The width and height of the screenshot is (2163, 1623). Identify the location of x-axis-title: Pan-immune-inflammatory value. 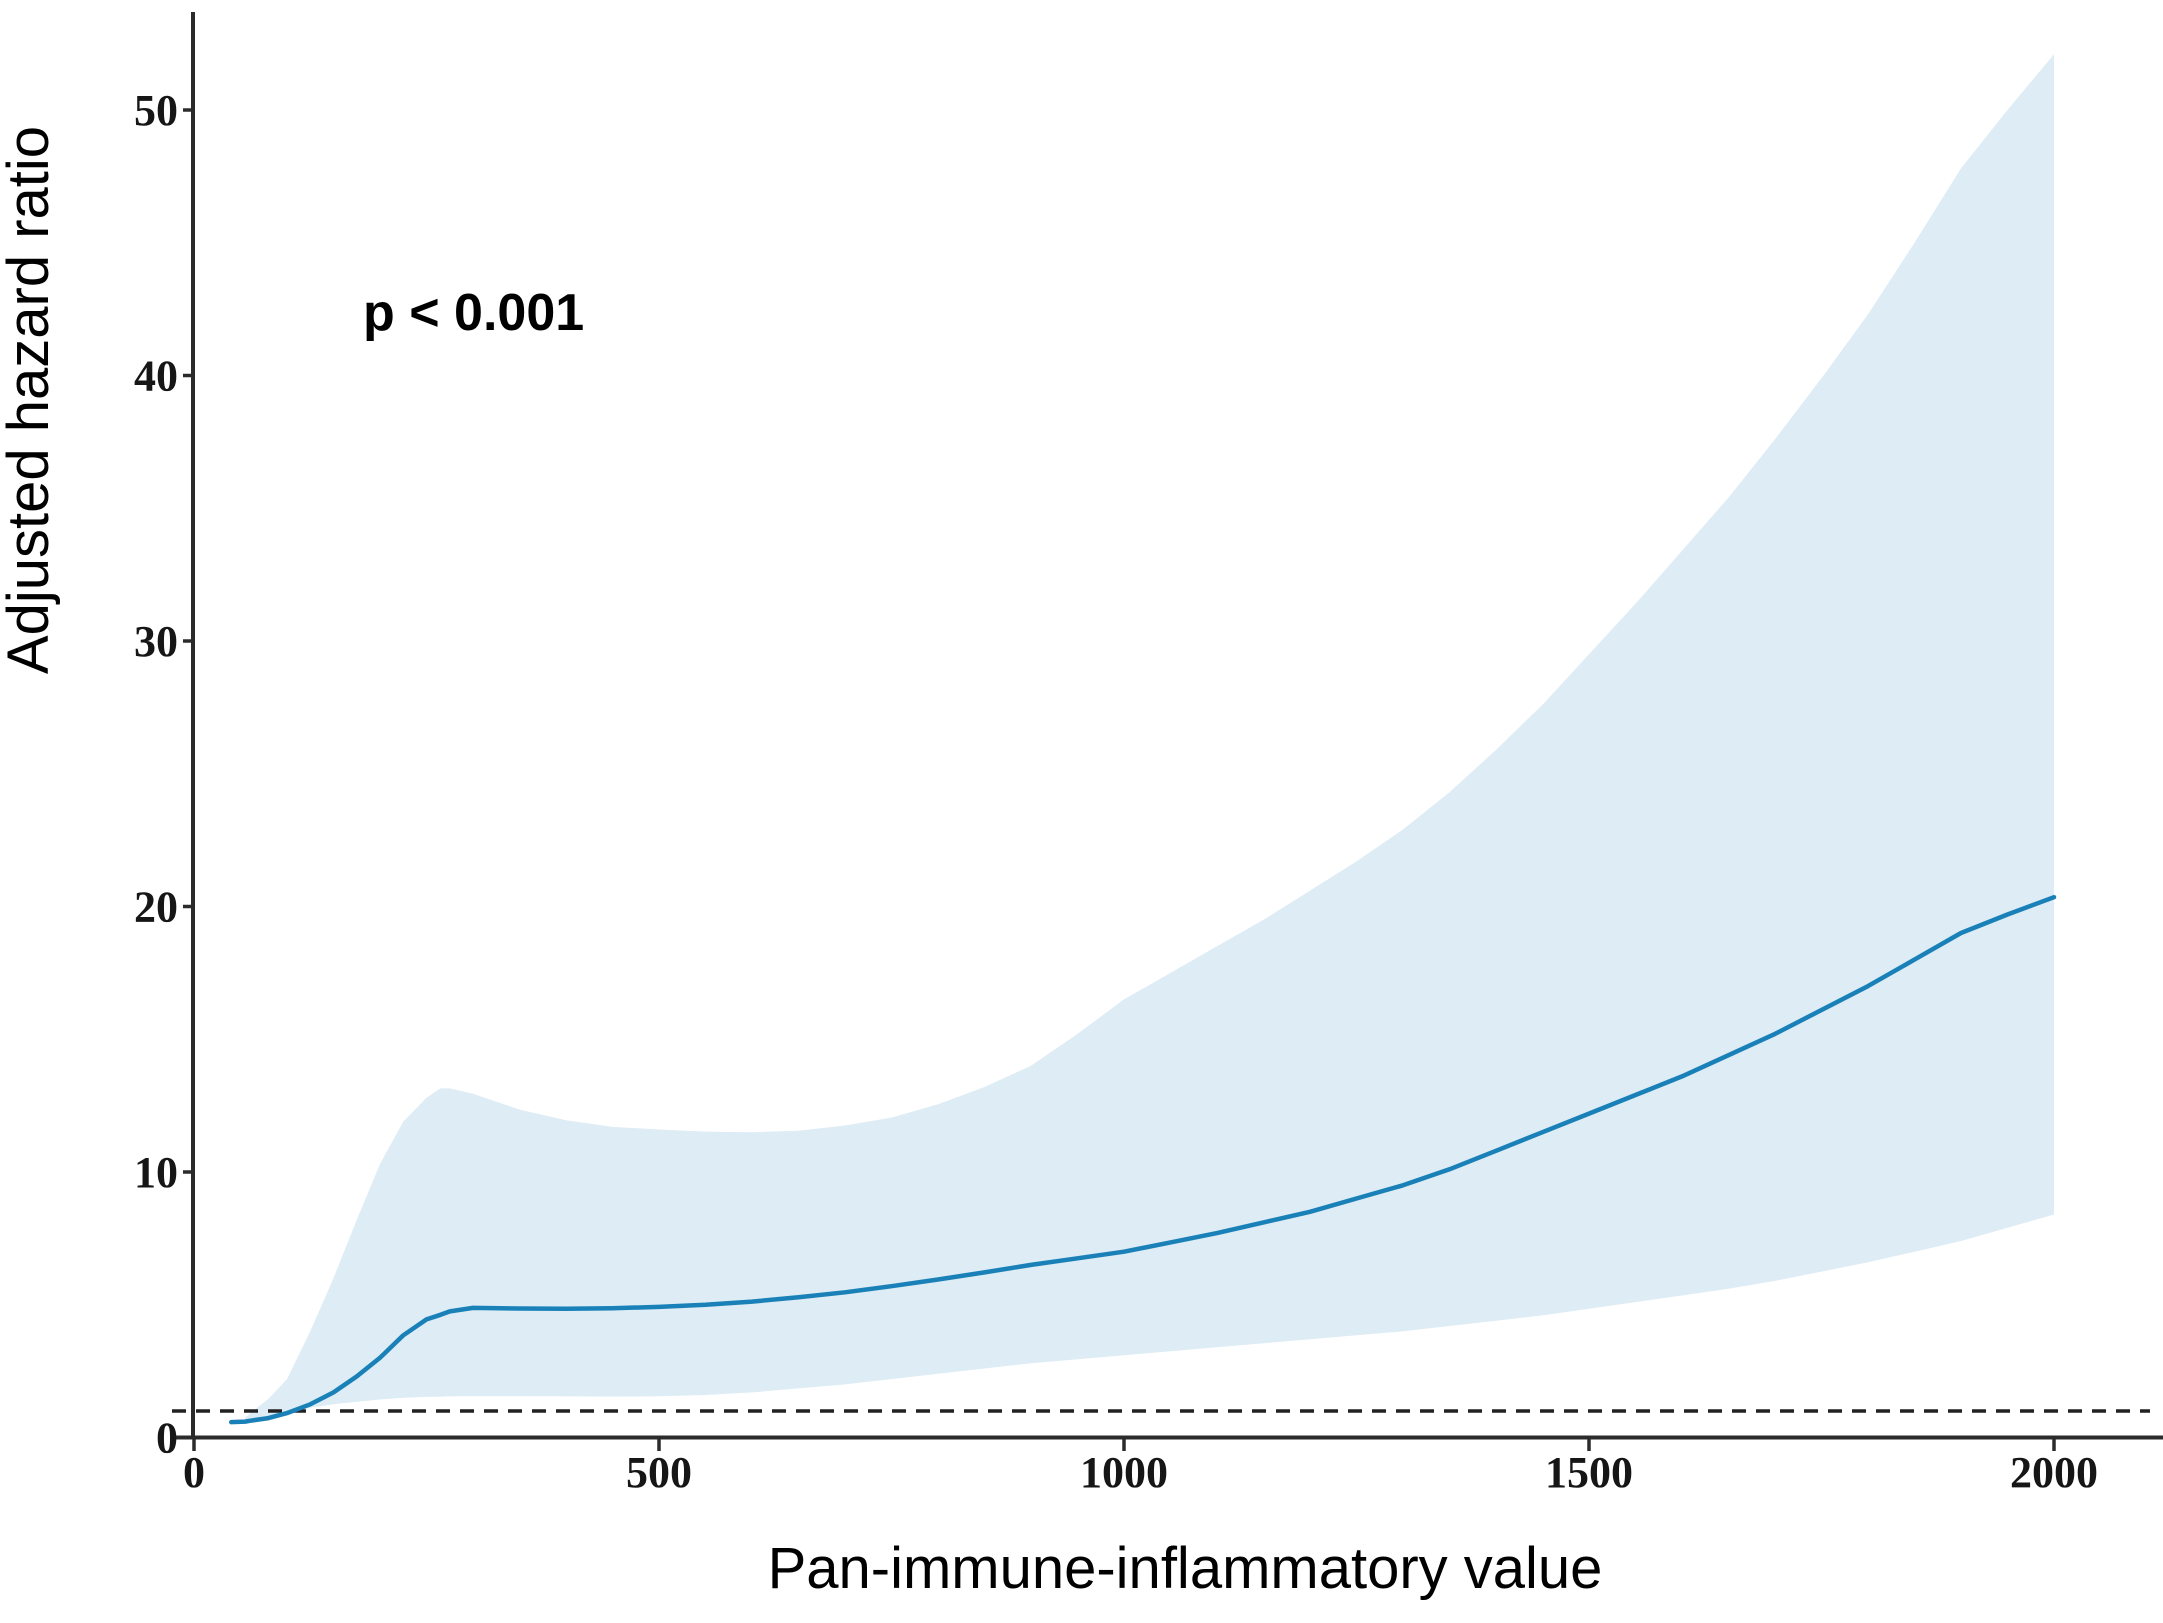
(1185, 1568).